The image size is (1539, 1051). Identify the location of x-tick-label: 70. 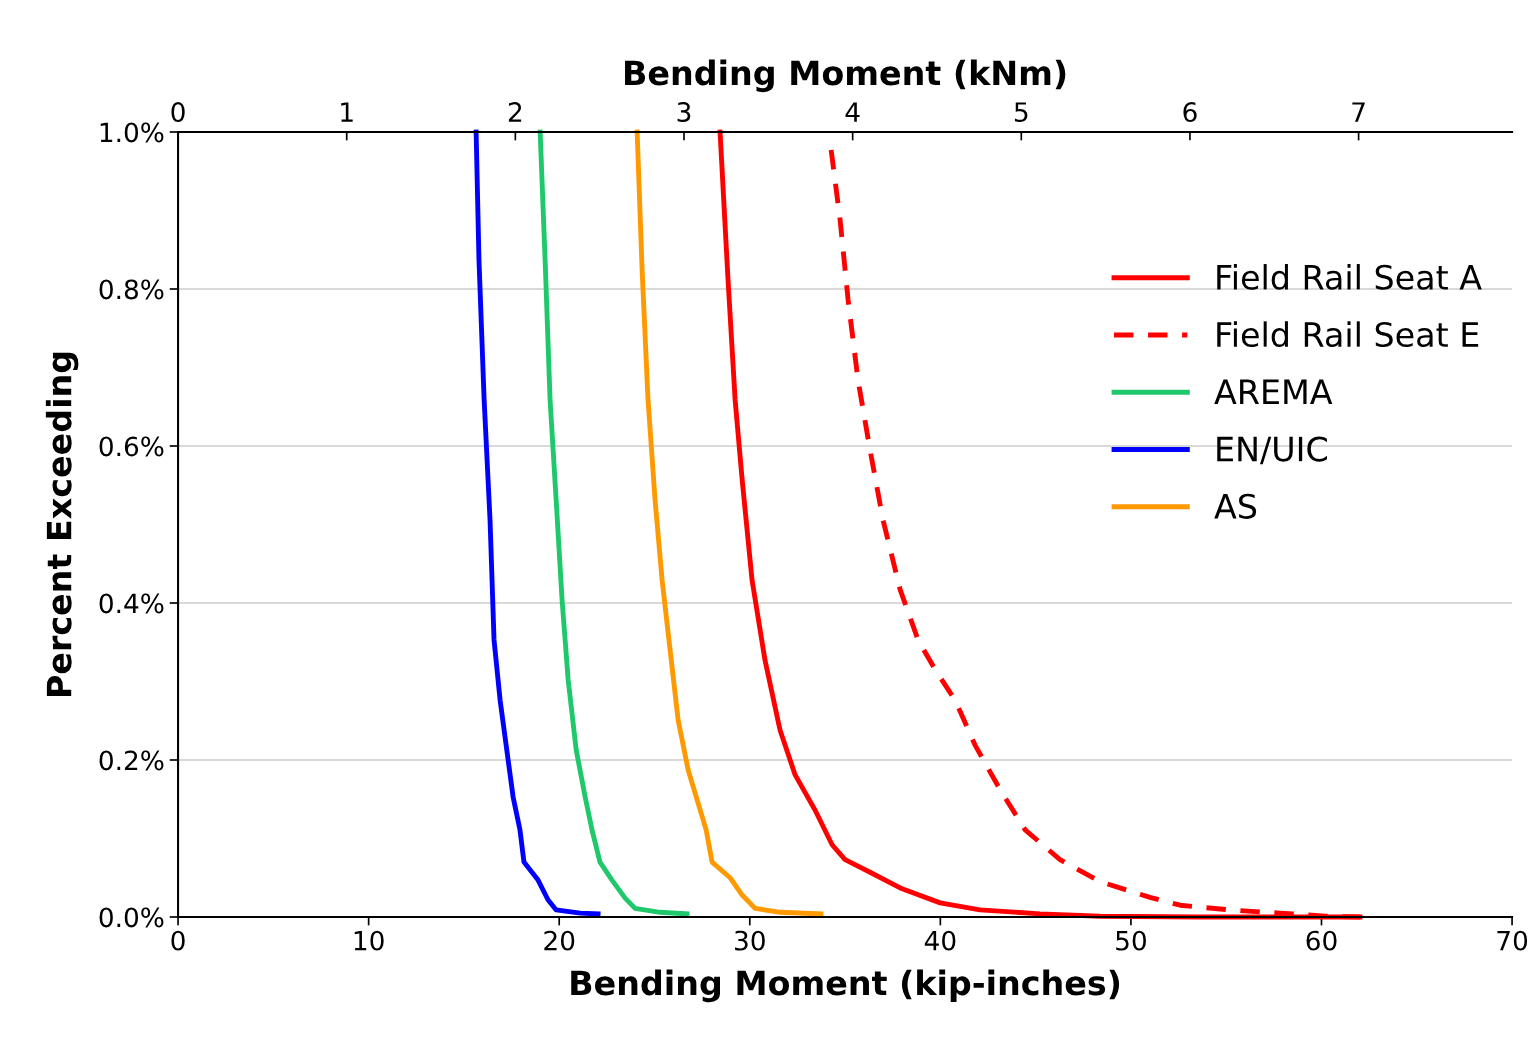
(1512, 940).